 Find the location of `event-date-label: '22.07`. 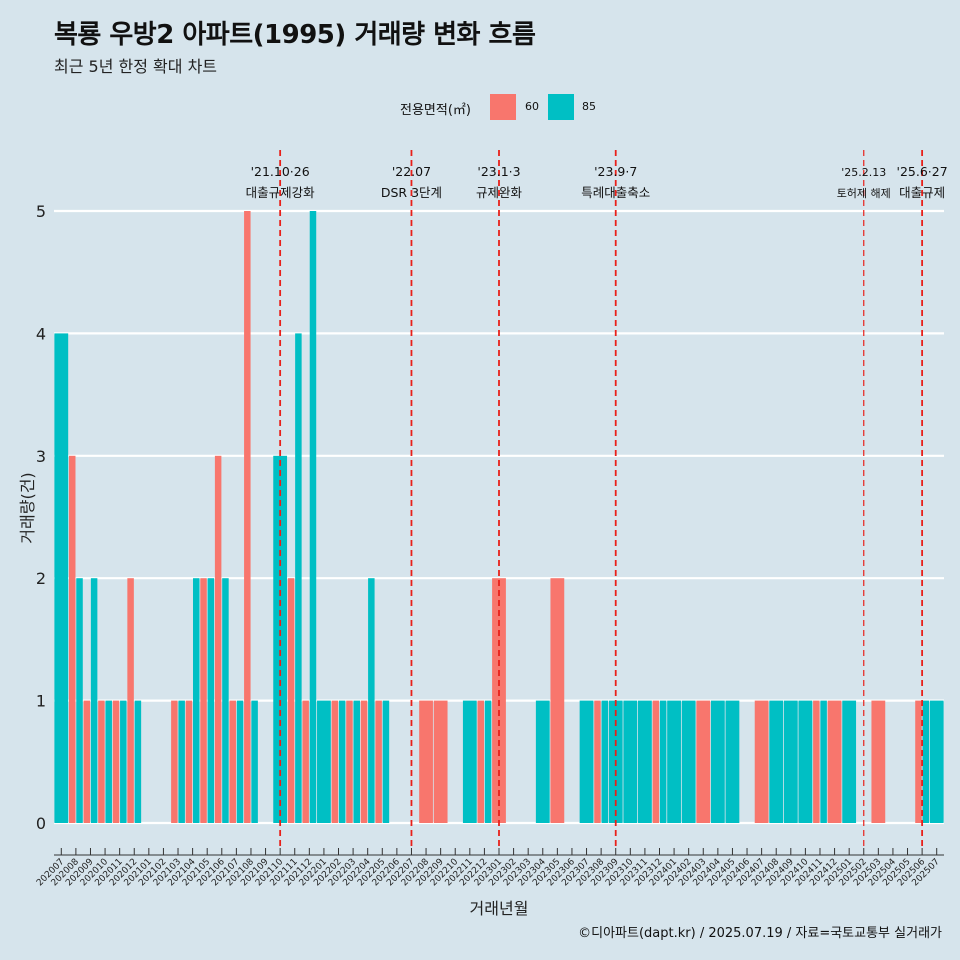

event-date-label: '22.07 is located at coordinates (411, 171).